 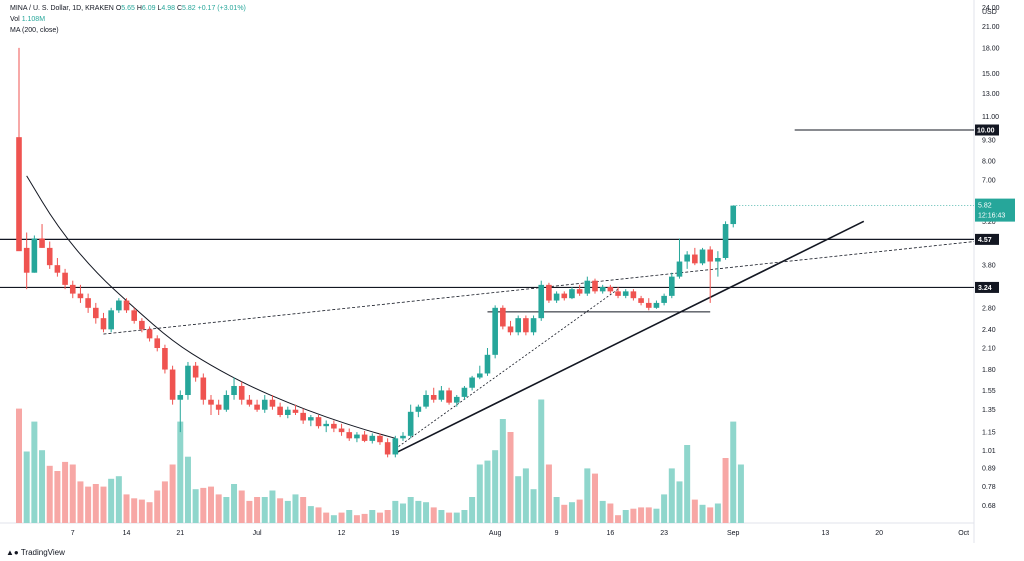 I want to click on x-tick-label: Jul, so click(x=257, y=533).